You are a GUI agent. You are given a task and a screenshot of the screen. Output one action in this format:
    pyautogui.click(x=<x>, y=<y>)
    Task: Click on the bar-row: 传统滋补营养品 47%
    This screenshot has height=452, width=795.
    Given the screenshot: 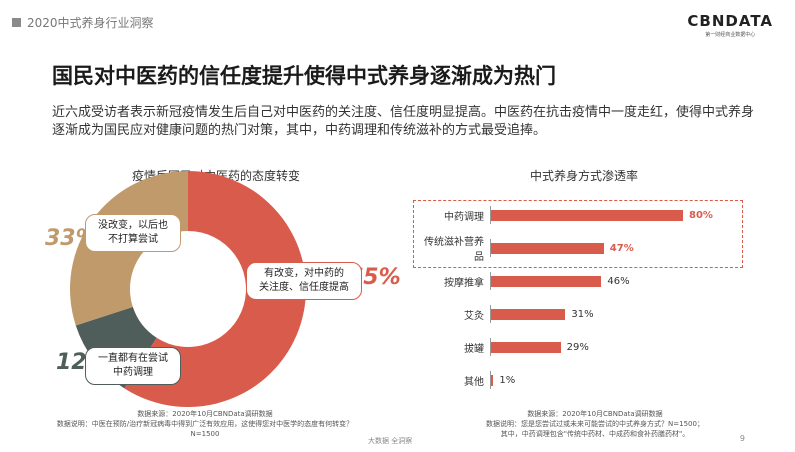 What is the action you would take?
    pyautogui.click(x=524, y=250)
    